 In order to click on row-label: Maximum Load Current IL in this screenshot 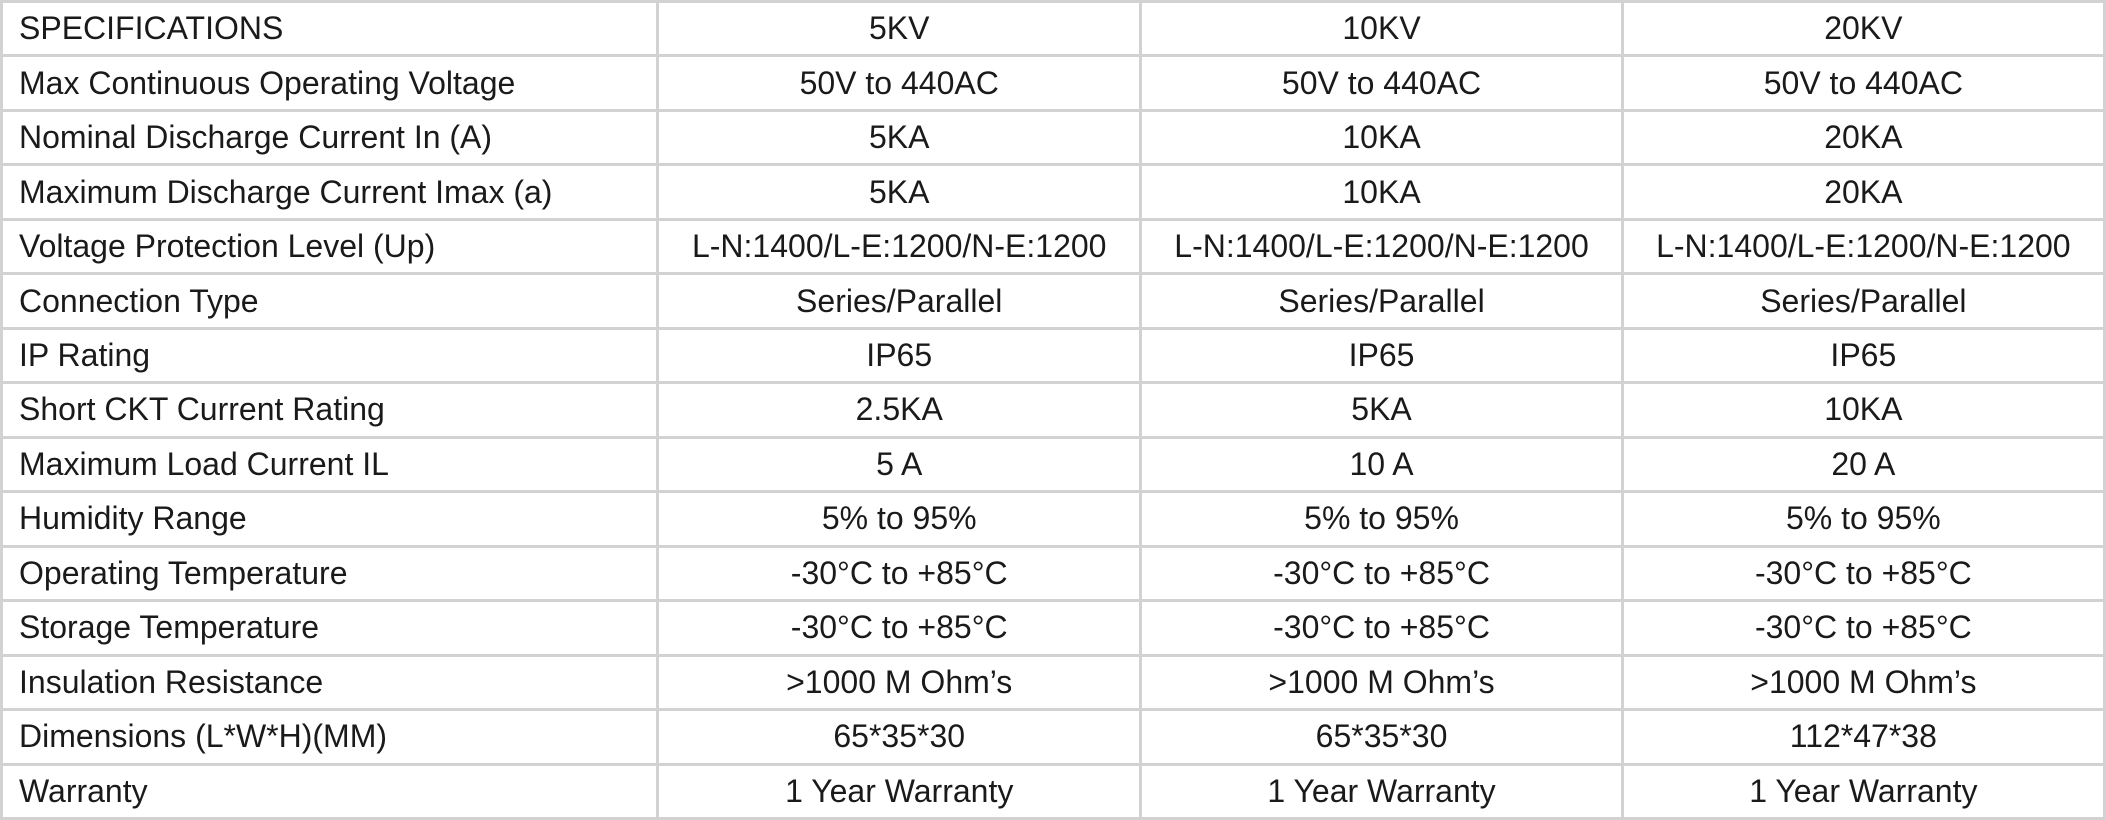, I will do `click(330, 464)`.